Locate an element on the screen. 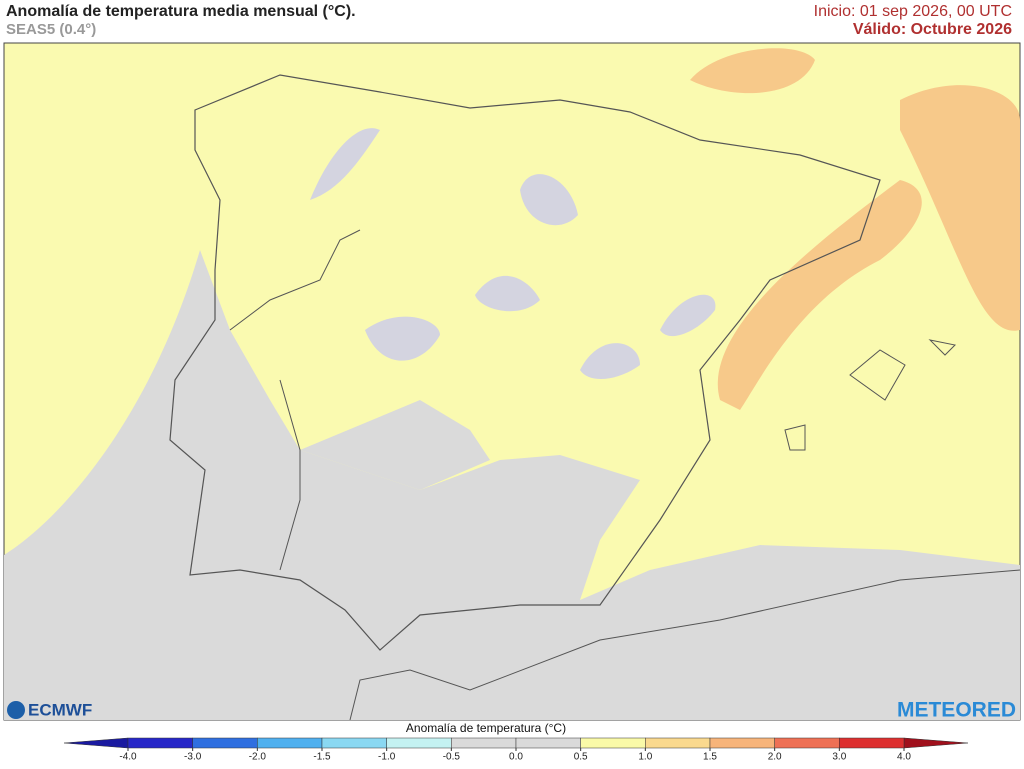 The image size is (1024, 769). meteored-logo: METEORED is located at coordinates (956, 710).